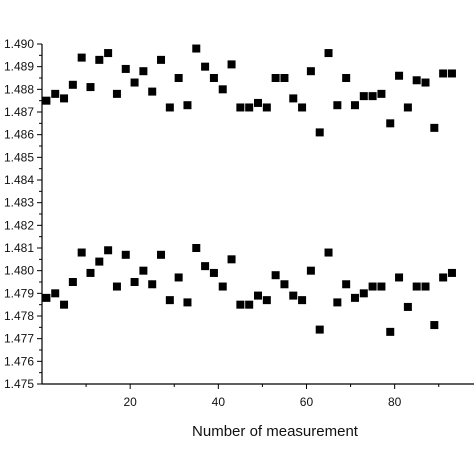  Describe the element at coordinates (19, 180) in the screenshot. I see `y-tick-label: 1.484` at that location.